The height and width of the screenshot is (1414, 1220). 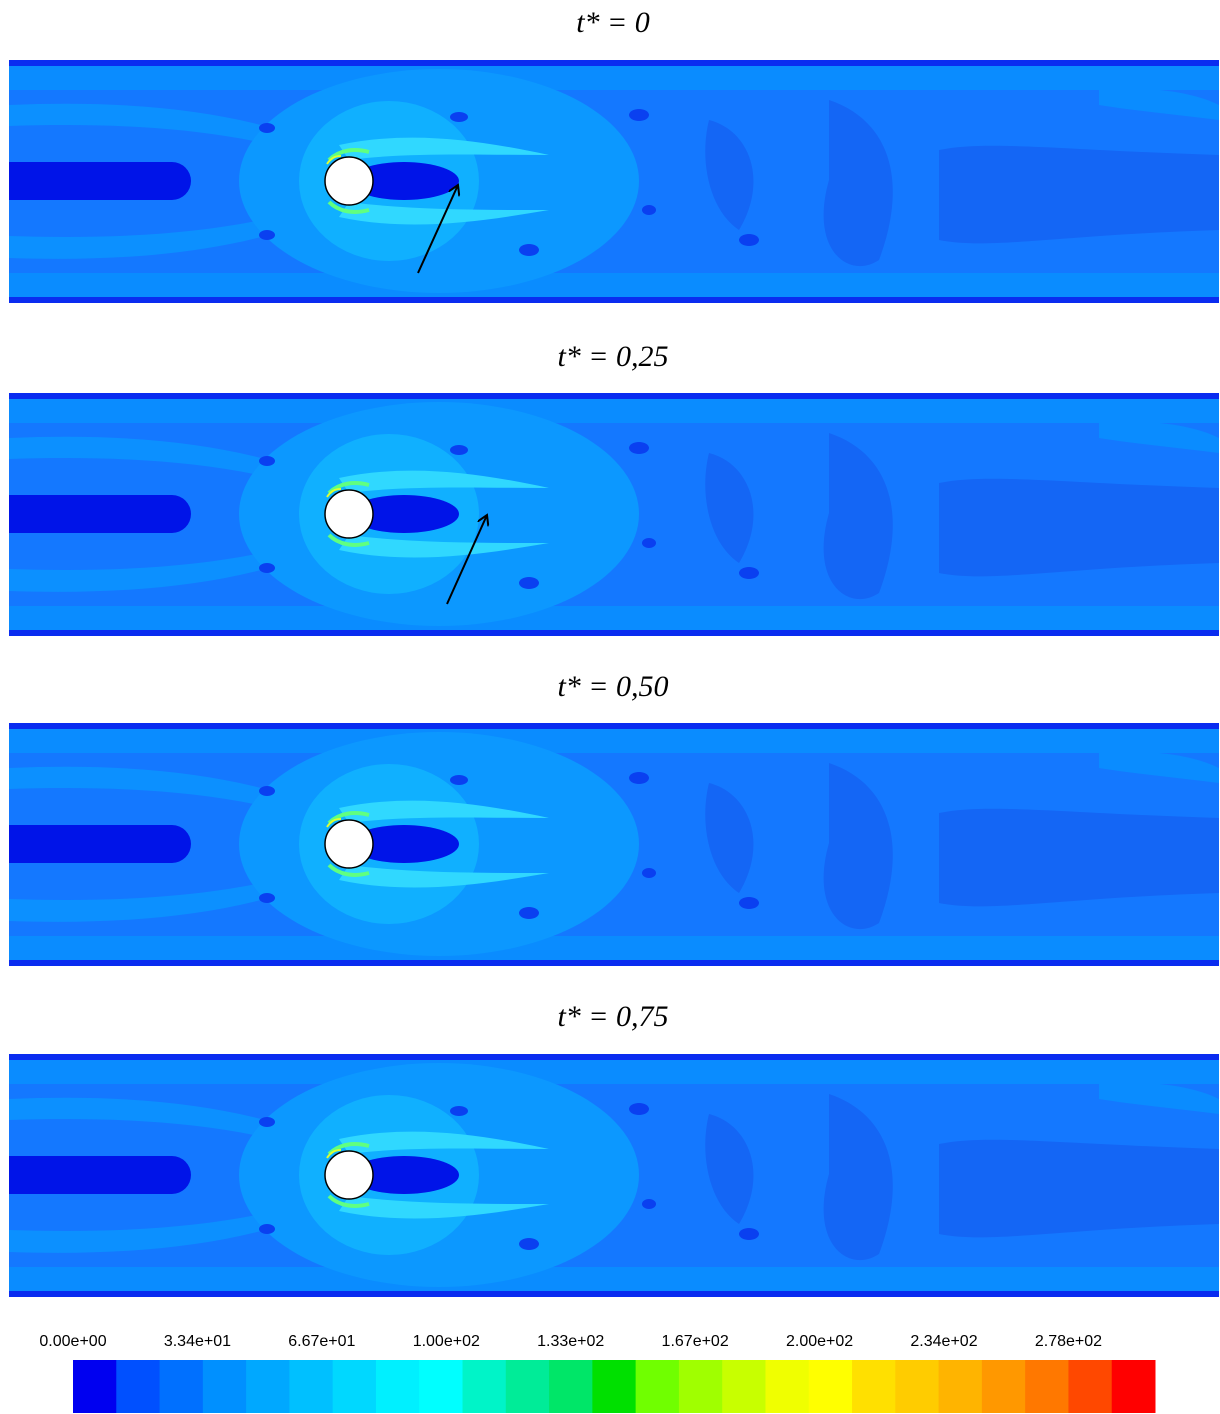 What do you see at coordinates (612, 1016) in the screenshot?
I see `panel-title: t* = 0,75` at bounding box center [612, 1016].